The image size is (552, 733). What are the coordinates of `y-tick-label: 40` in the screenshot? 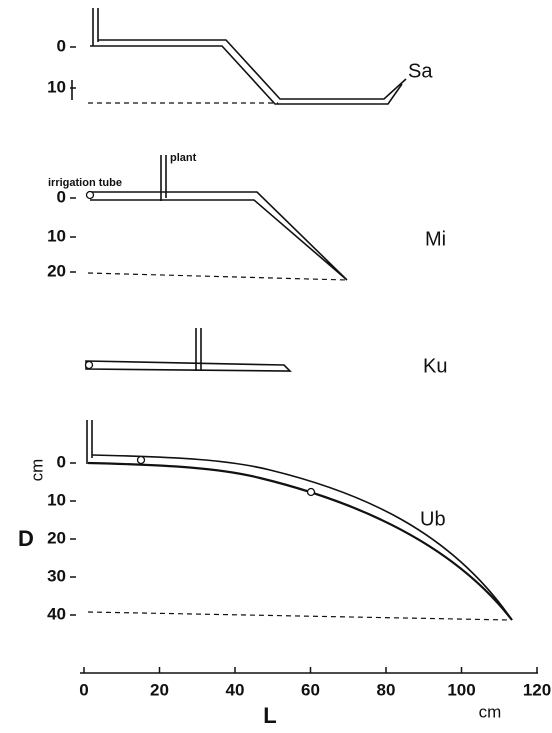 It's located at (56, 613).